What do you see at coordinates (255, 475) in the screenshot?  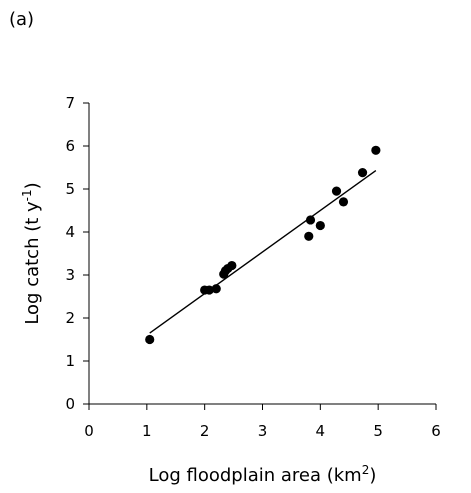 I see `x-axis-title-base: Log floodplain area (km` at bounding box center [255, 475].